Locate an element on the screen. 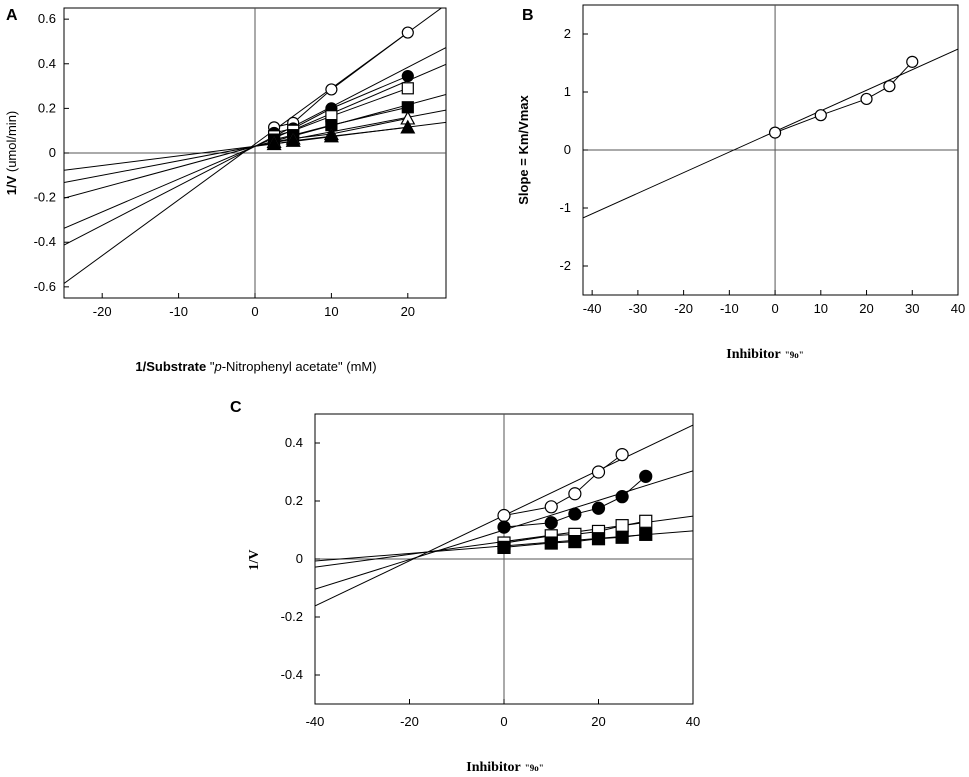 Image resolution: width=969 pixels, height=777 pixels. panel-c-ytick-label: -0.2 is located at coordinates (292, 616).